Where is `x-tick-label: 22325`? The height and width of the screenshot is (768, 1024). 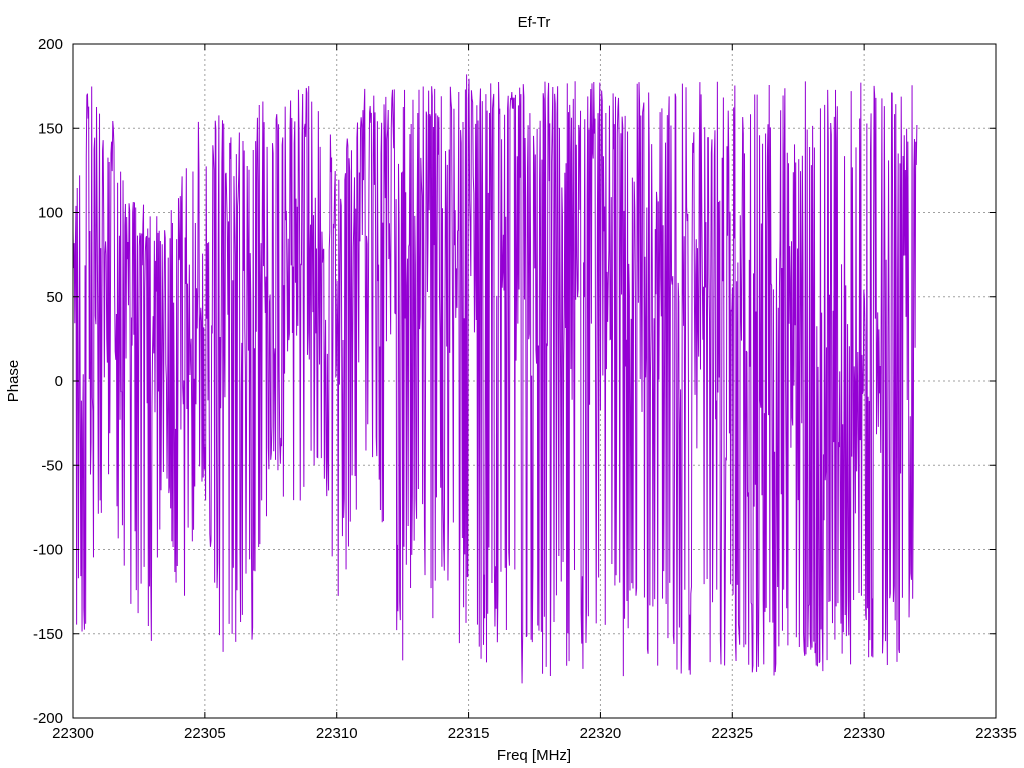
x-tick-label: 22325 is located at coordinates (732, 733).